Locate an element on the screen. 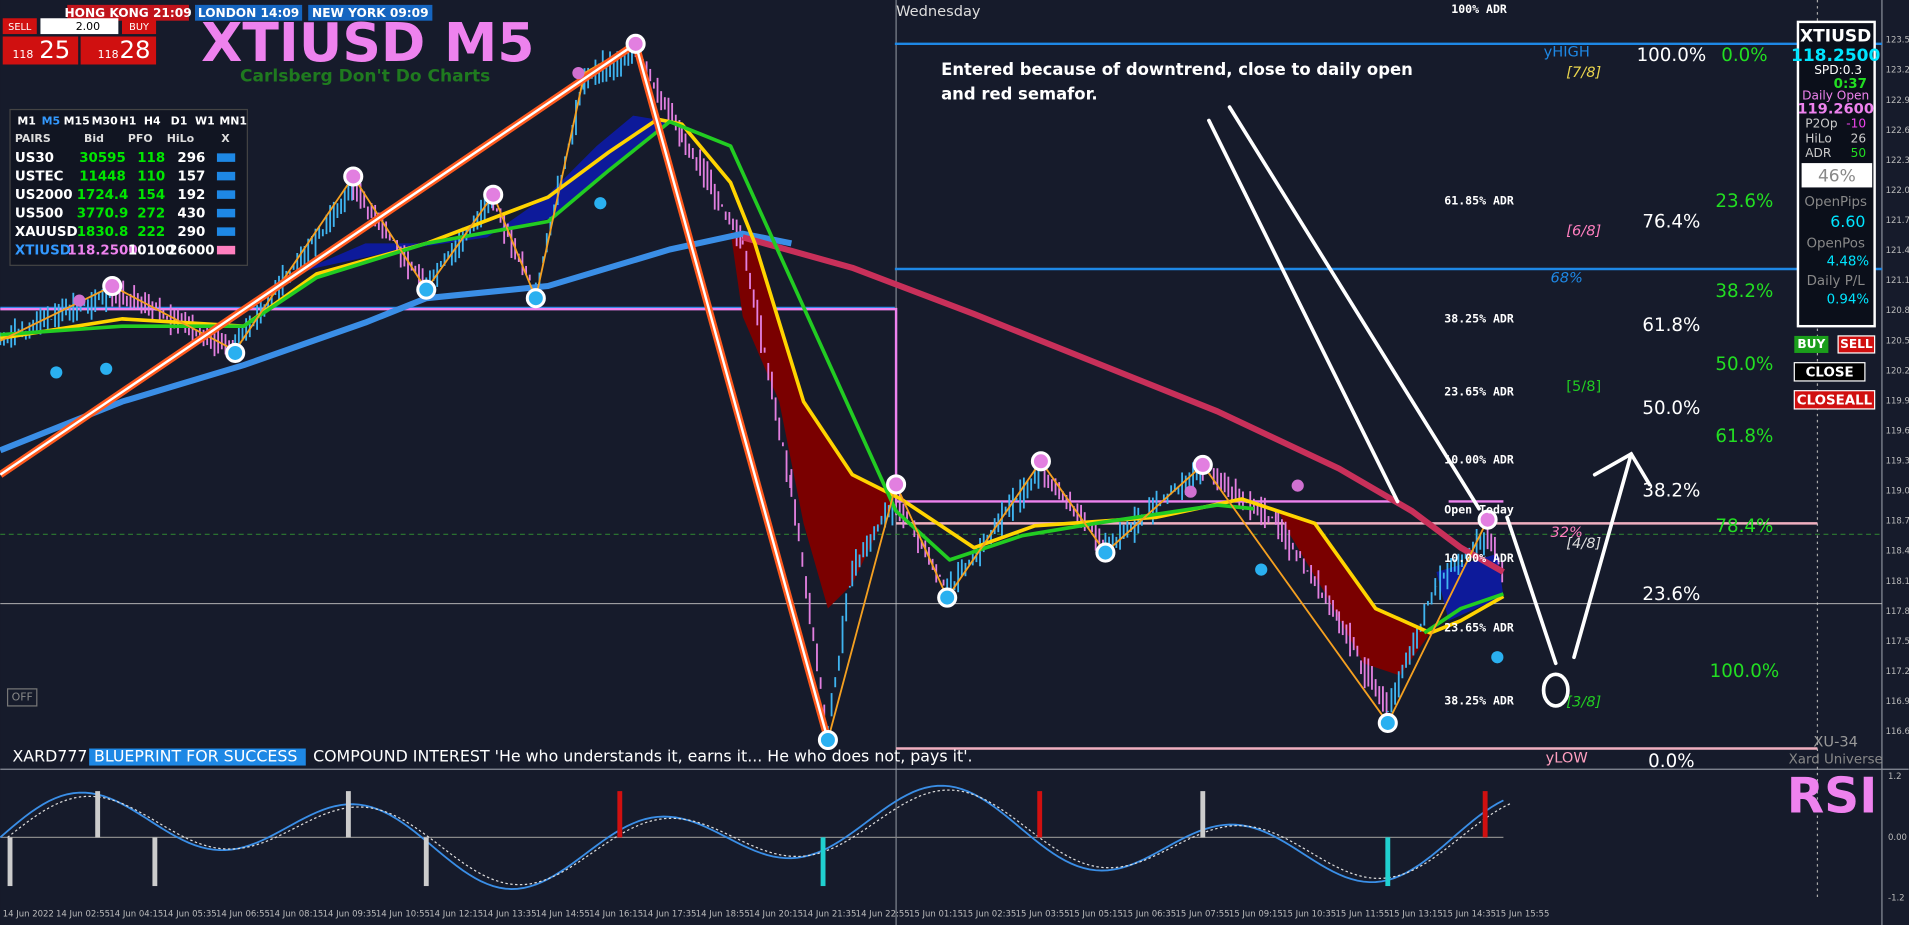 Image resolution: width=1909 pixels, height=925 pixels. table-header: PAIRS is located at coordinates (33, 138).